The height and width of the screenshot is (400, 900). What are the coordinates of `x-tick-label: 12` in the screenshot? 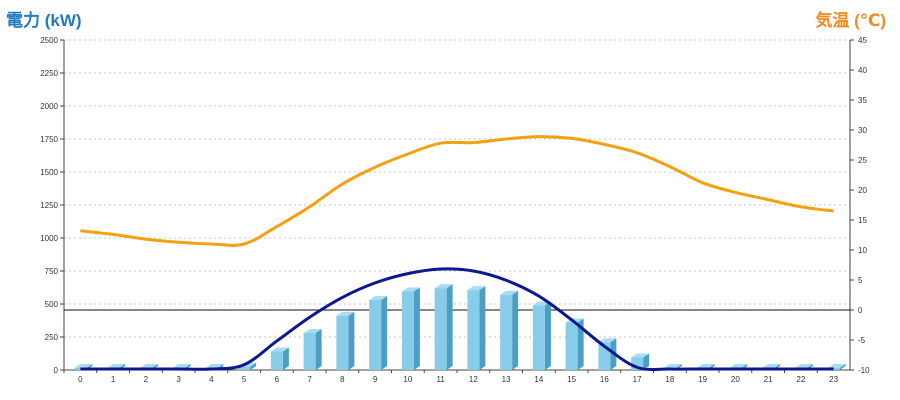 It's located at (473, 379).